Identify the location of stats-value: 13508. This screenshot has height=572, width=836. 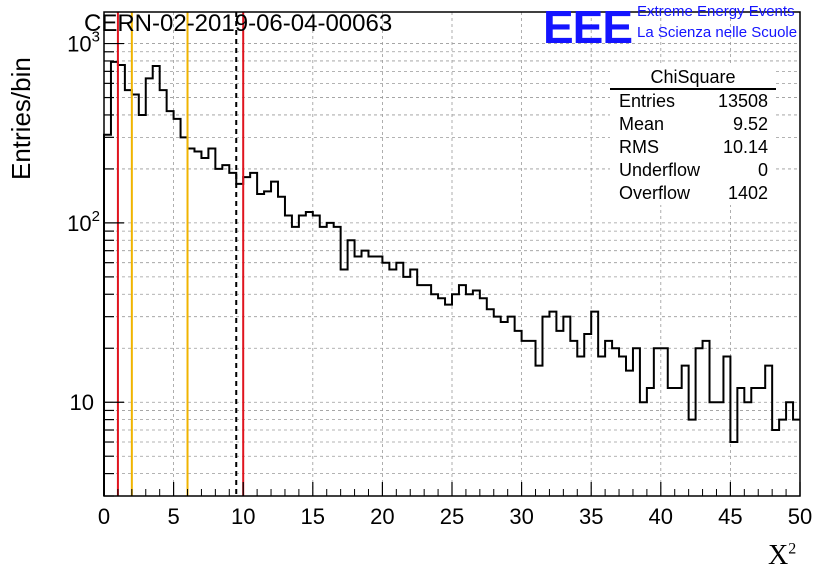
(742, 101).